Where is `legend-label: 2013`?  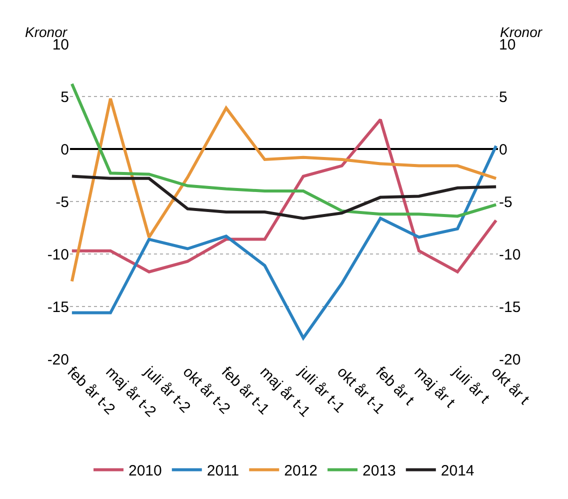
legend-label: 2013 is located at coordinates (379, 471).